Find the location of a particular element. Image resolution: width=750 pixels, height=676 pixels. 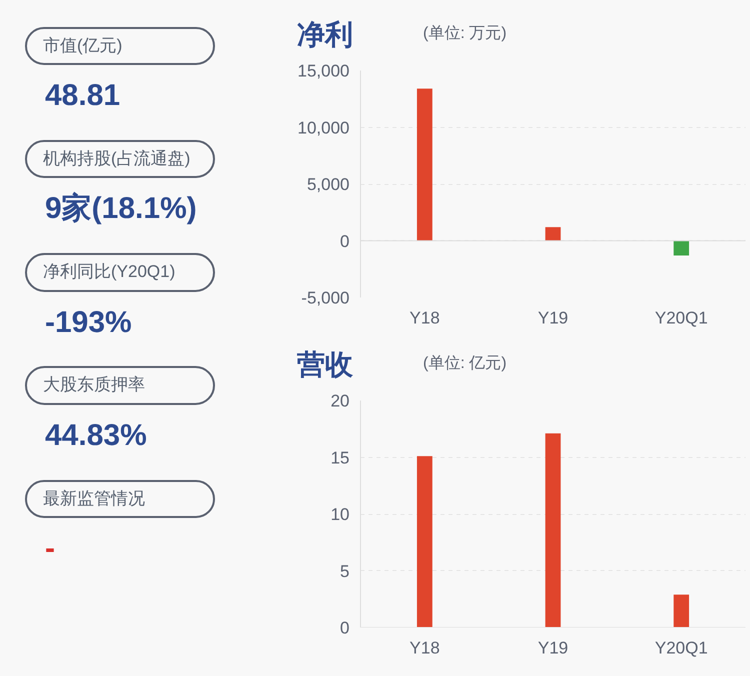

text: -193% is located at coordinates (88, 322).